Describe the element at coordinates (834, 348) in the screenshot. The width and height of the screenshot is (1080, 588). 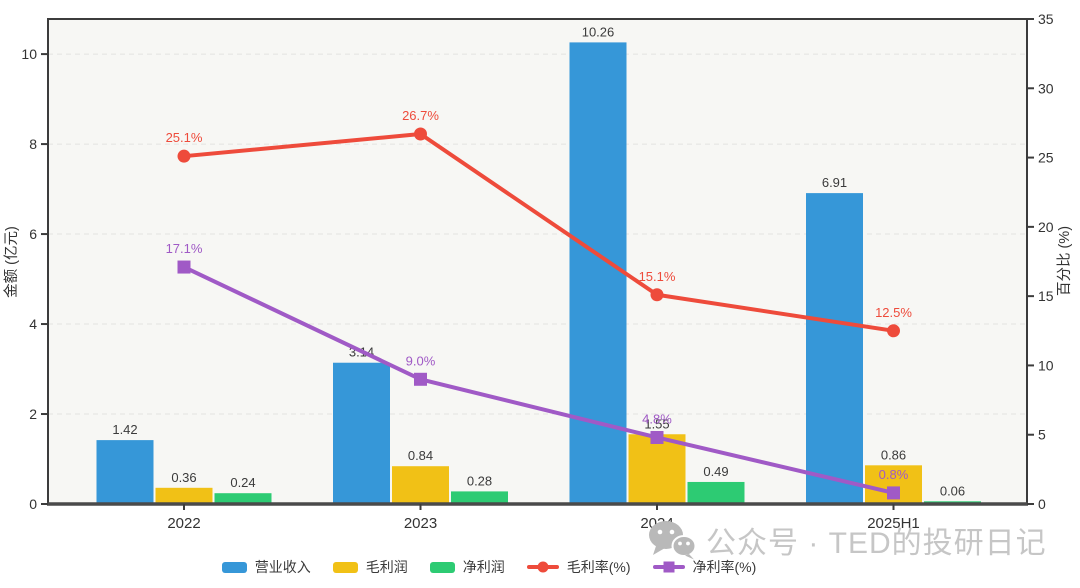
I see `bar-营业收入-2025H1` at that location.